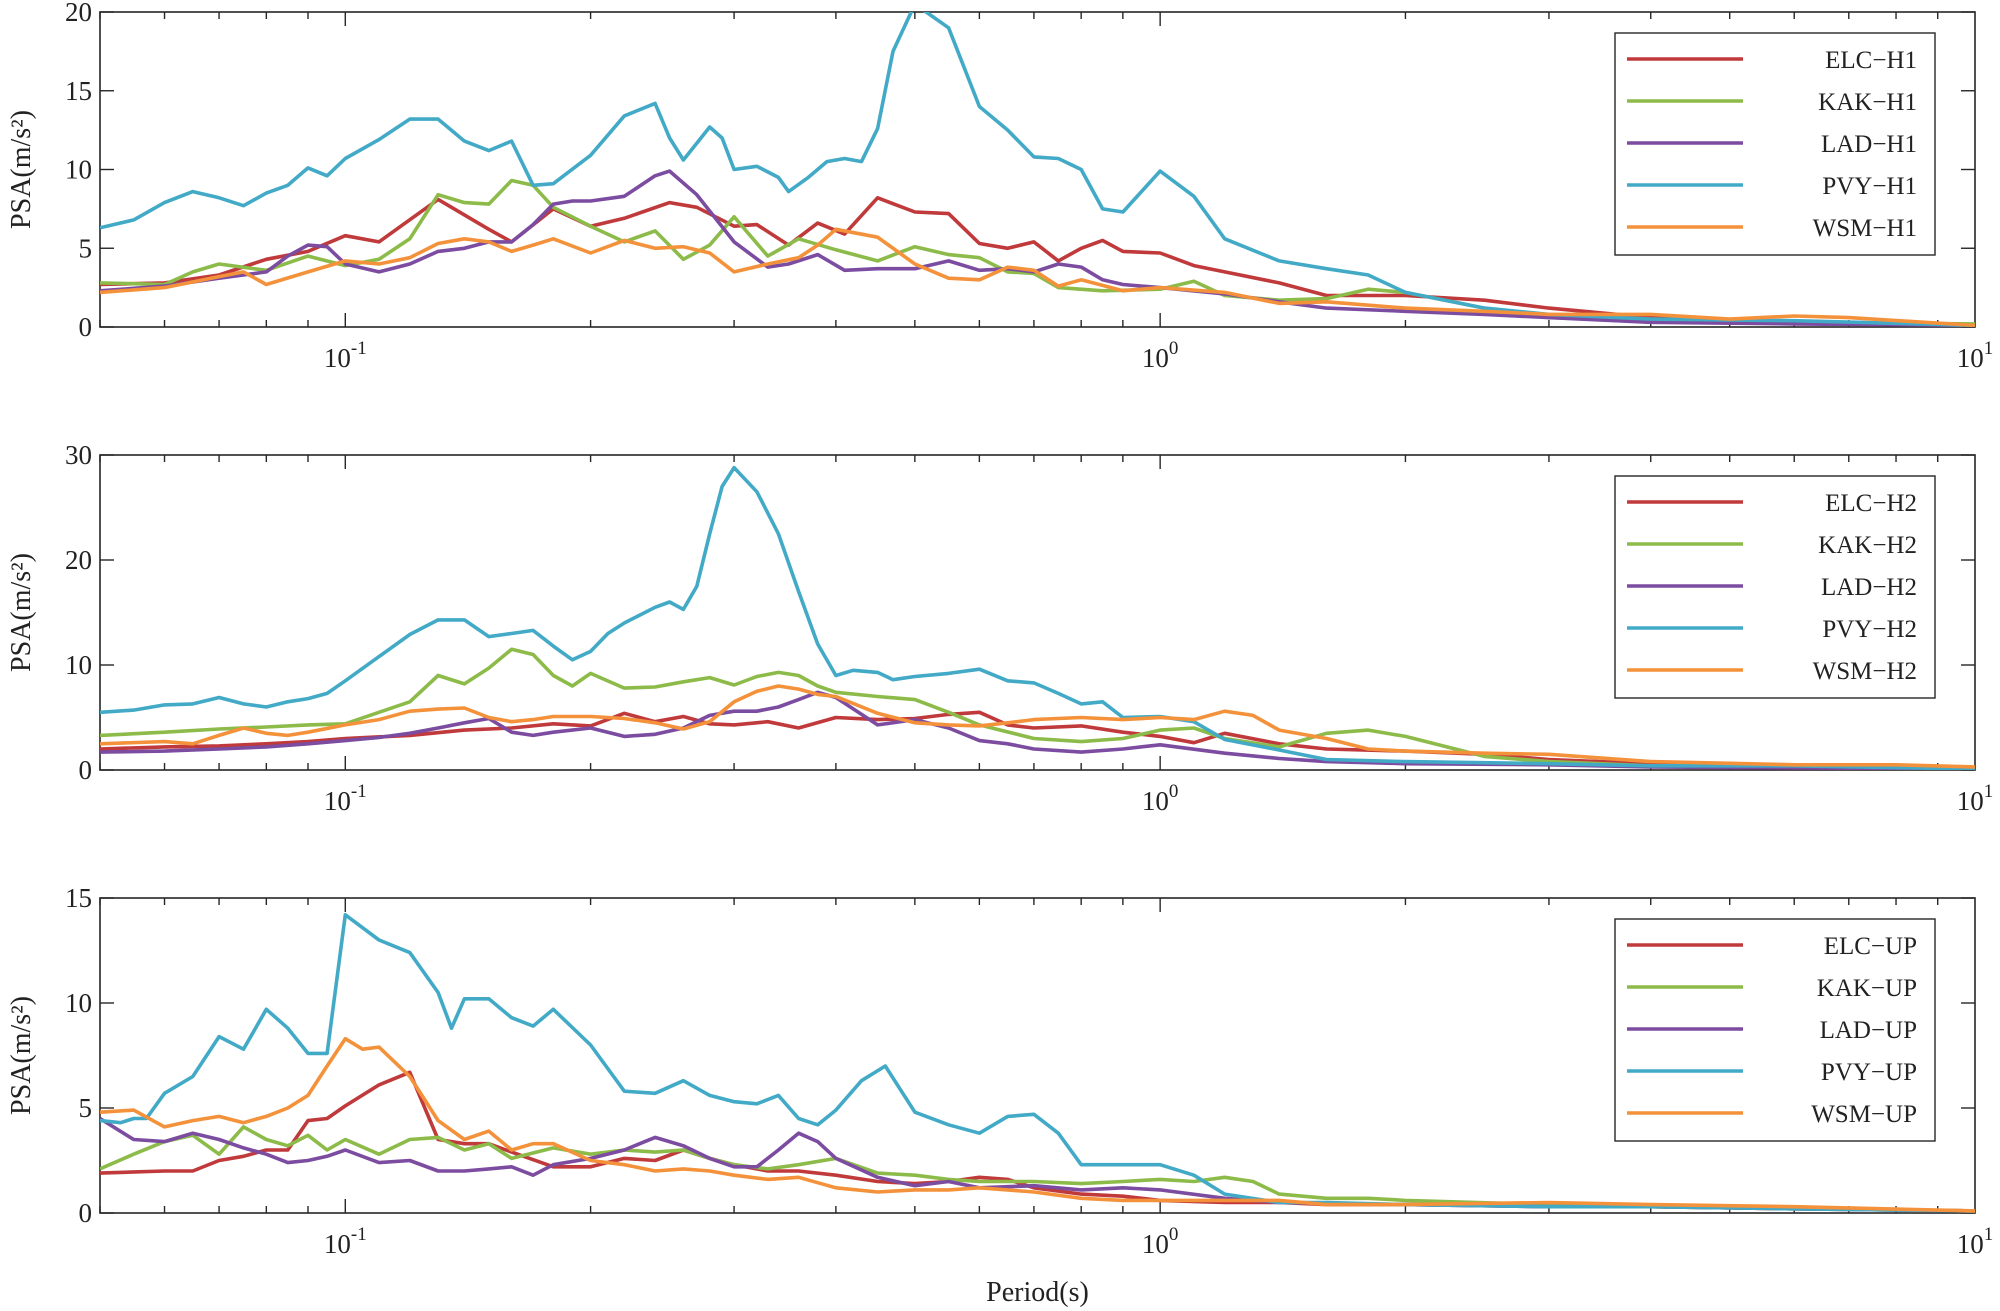 This screenshot has height=1311, width=2000. What do you see at coordinates (1868, 1030) in the screenshot?
I see `legend-label: LAD−UP` at bounding box center [1868, 1030].